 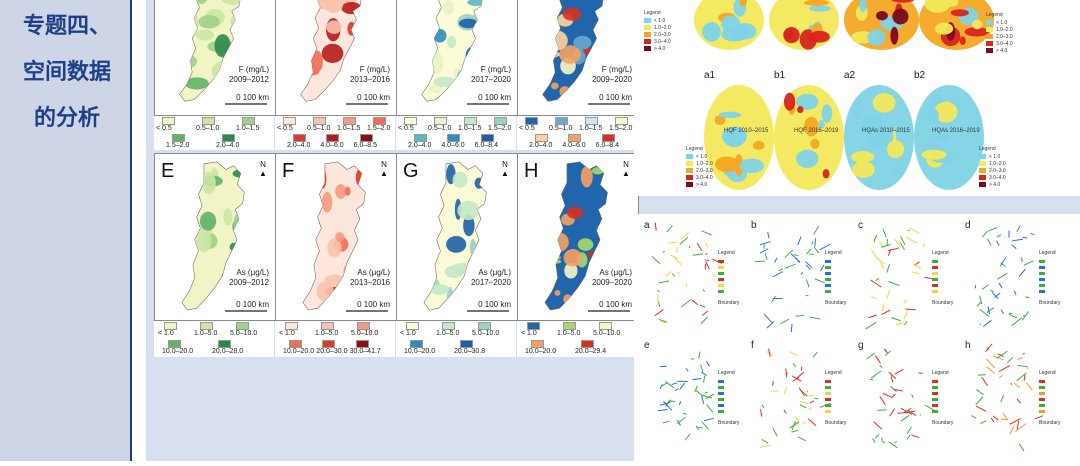 I want to click on divider, so click(x=139, y=230).